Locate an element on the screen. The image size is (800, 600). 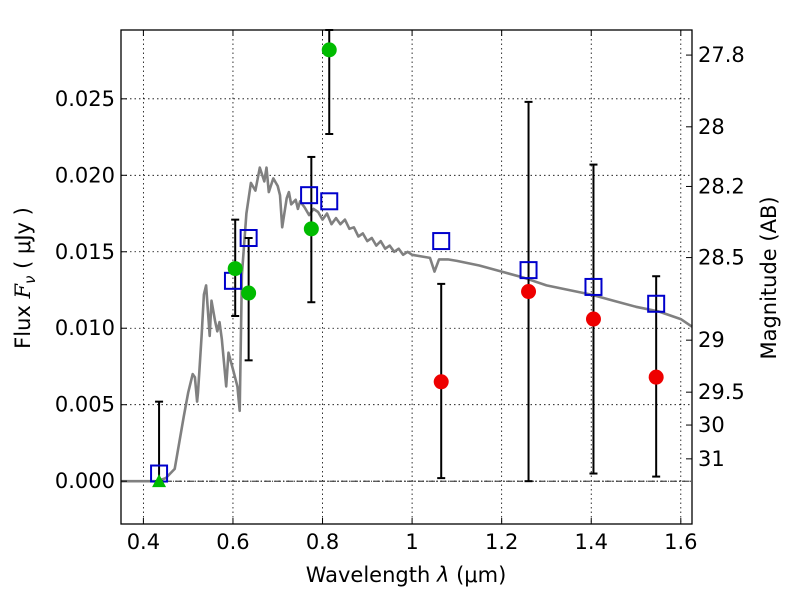
mag-tick-label: 28 is located at coordinates (711, 127).